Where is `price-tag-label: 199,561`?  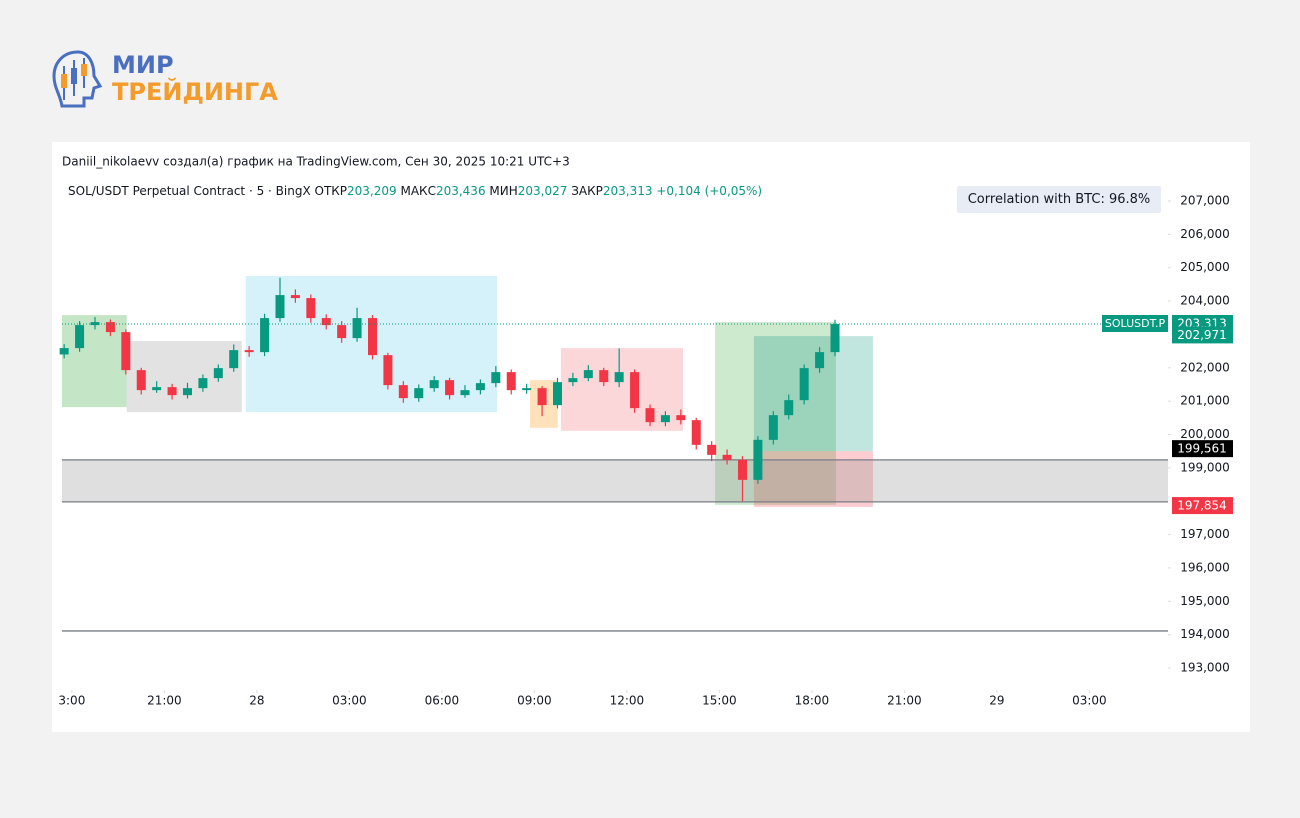 price-tag-label: 199,561 is located at coordinates (1202, 449).